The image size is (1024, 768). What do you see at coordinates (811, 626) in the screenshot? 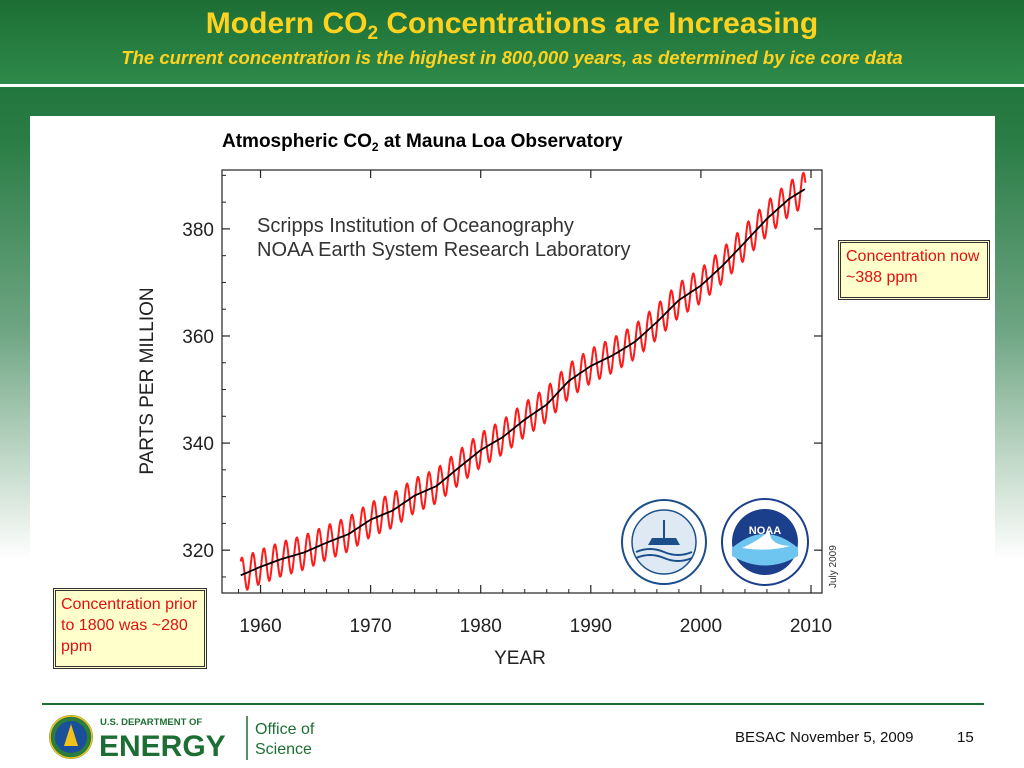
I see `x-tick-label: 2010` at bounding box center [811, 626].